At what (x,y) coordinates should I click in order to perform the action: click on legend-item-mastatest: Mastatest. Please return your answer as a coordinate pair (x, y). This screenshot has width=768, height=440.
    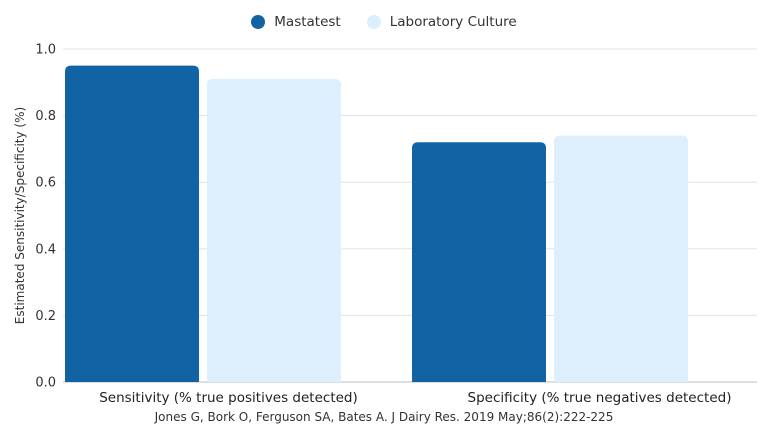
    Looking at the image, I should click on (296, 22).